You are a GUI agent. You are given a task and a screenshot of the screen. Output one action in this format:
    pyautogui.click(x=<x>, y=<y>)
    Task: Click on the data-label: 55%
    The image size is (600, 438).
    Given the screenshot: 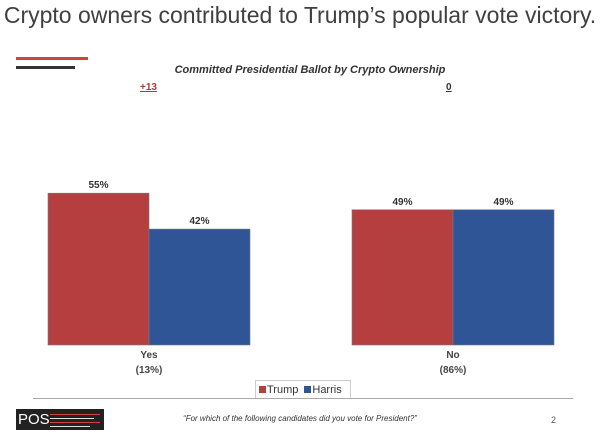 What is the action you would take?
    pyautogui.click(x=98, y=185)
    